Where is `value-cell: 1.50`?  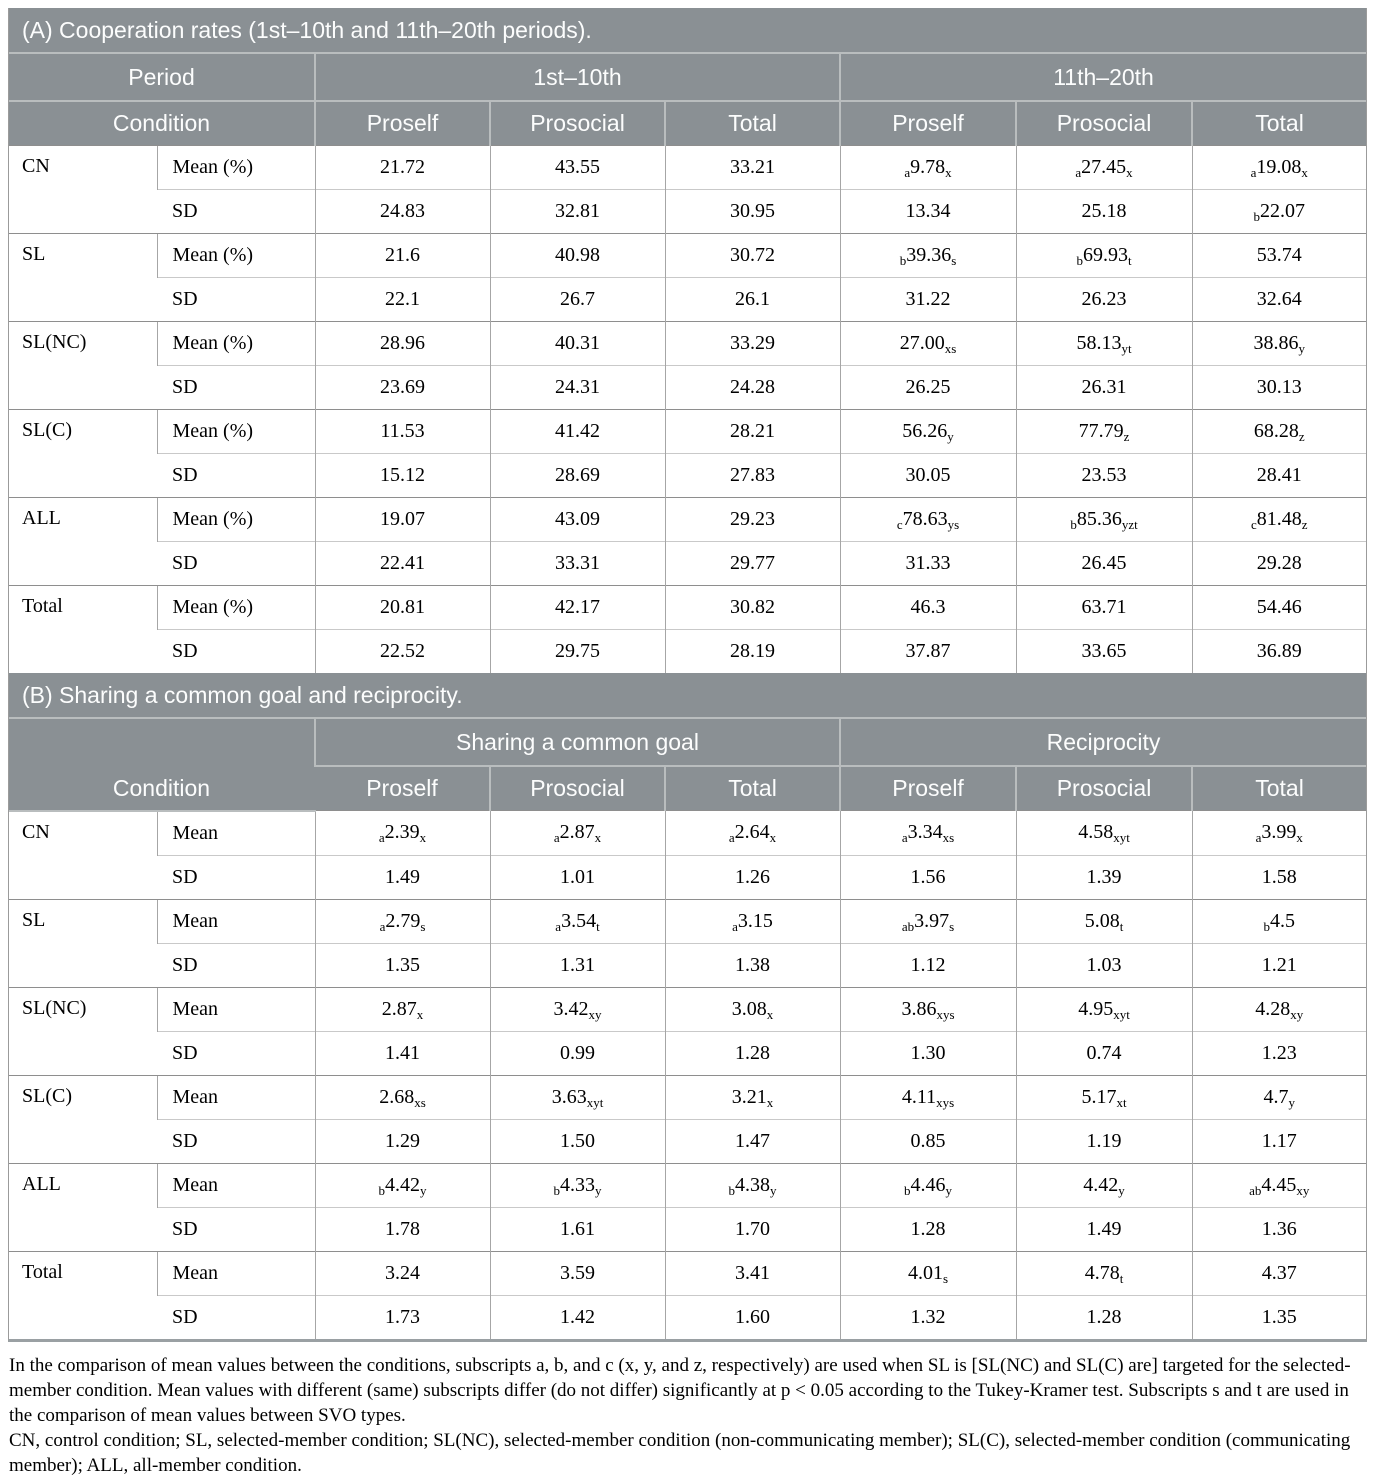
value-cell: 1.50 is located at coordinates (577, 1140).